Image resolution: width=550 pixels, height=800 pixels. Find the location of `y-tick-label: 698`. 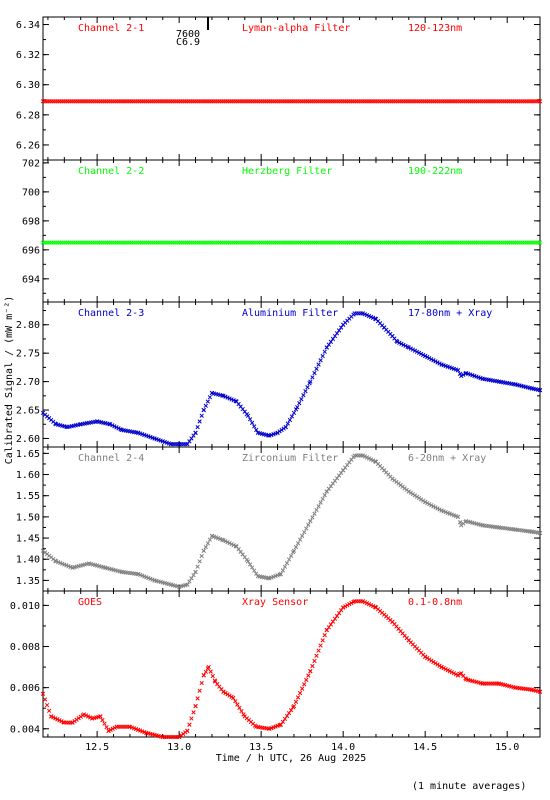

y-tick-label: 698 is located at coordinates (31, 221).